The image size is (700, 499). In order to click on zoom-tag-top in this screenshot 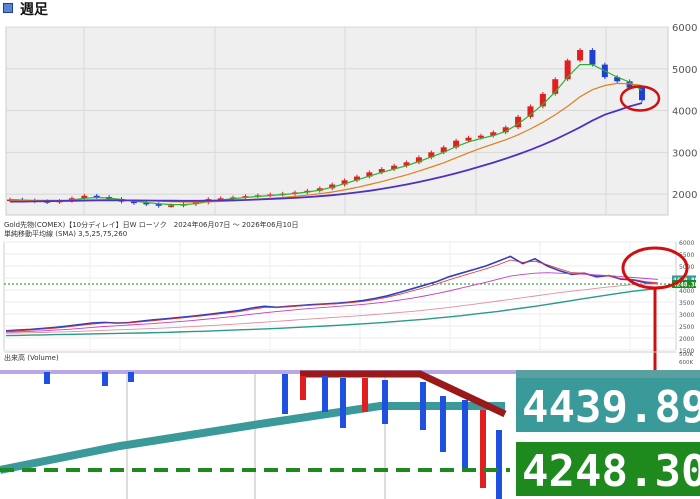, I will do `click(608, 374)`.